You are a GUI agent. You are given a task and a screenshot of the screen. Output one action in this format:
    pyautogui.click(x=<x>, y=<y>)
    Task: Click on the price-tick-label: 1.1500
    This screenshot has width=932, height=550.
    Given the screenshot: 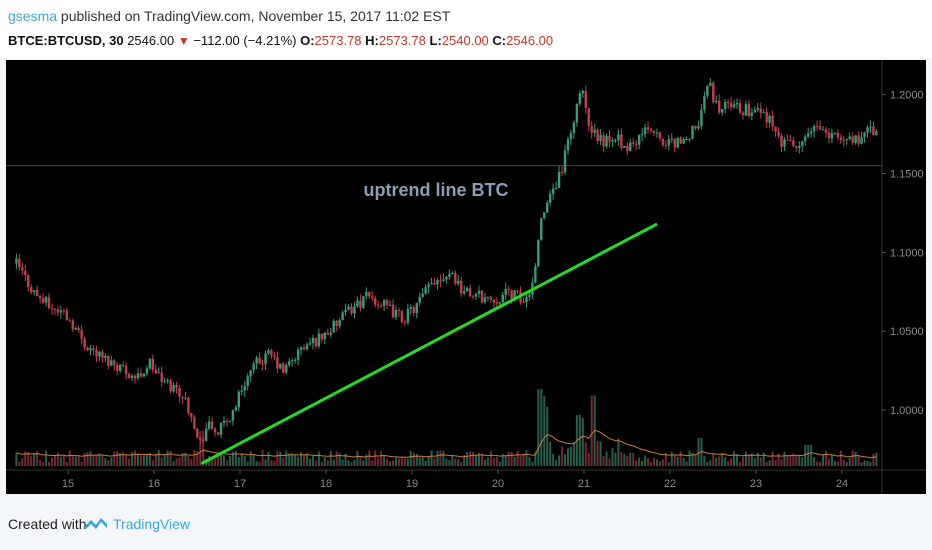 What is the action you would take?
    pyautogui.click(x=907, y=175)
    